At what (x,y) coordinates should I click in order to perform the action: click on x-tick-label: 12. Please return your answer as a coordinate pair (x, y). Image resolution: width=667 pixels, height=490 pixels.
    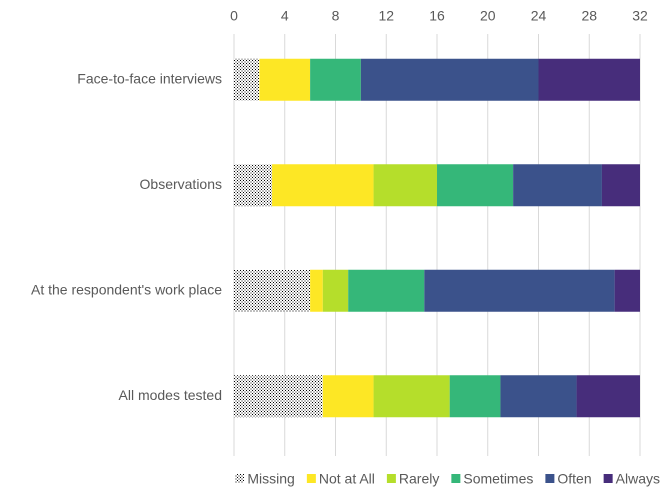
    Looking at the image, I should click on (386, 16).